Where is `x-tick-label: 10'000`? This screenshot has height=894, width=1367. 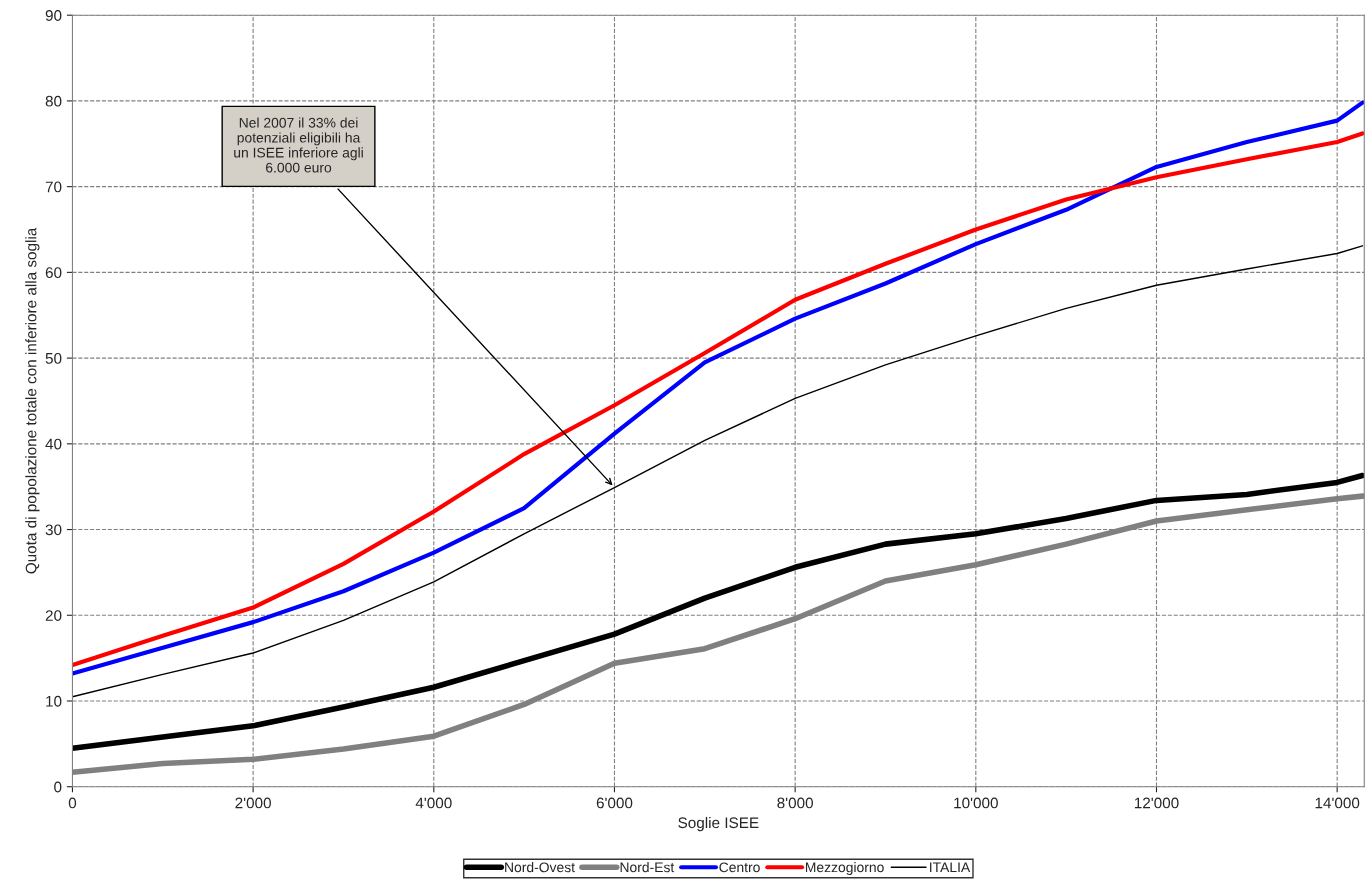 x-tick-label: 10'000 is located at coordinates (976, 803).